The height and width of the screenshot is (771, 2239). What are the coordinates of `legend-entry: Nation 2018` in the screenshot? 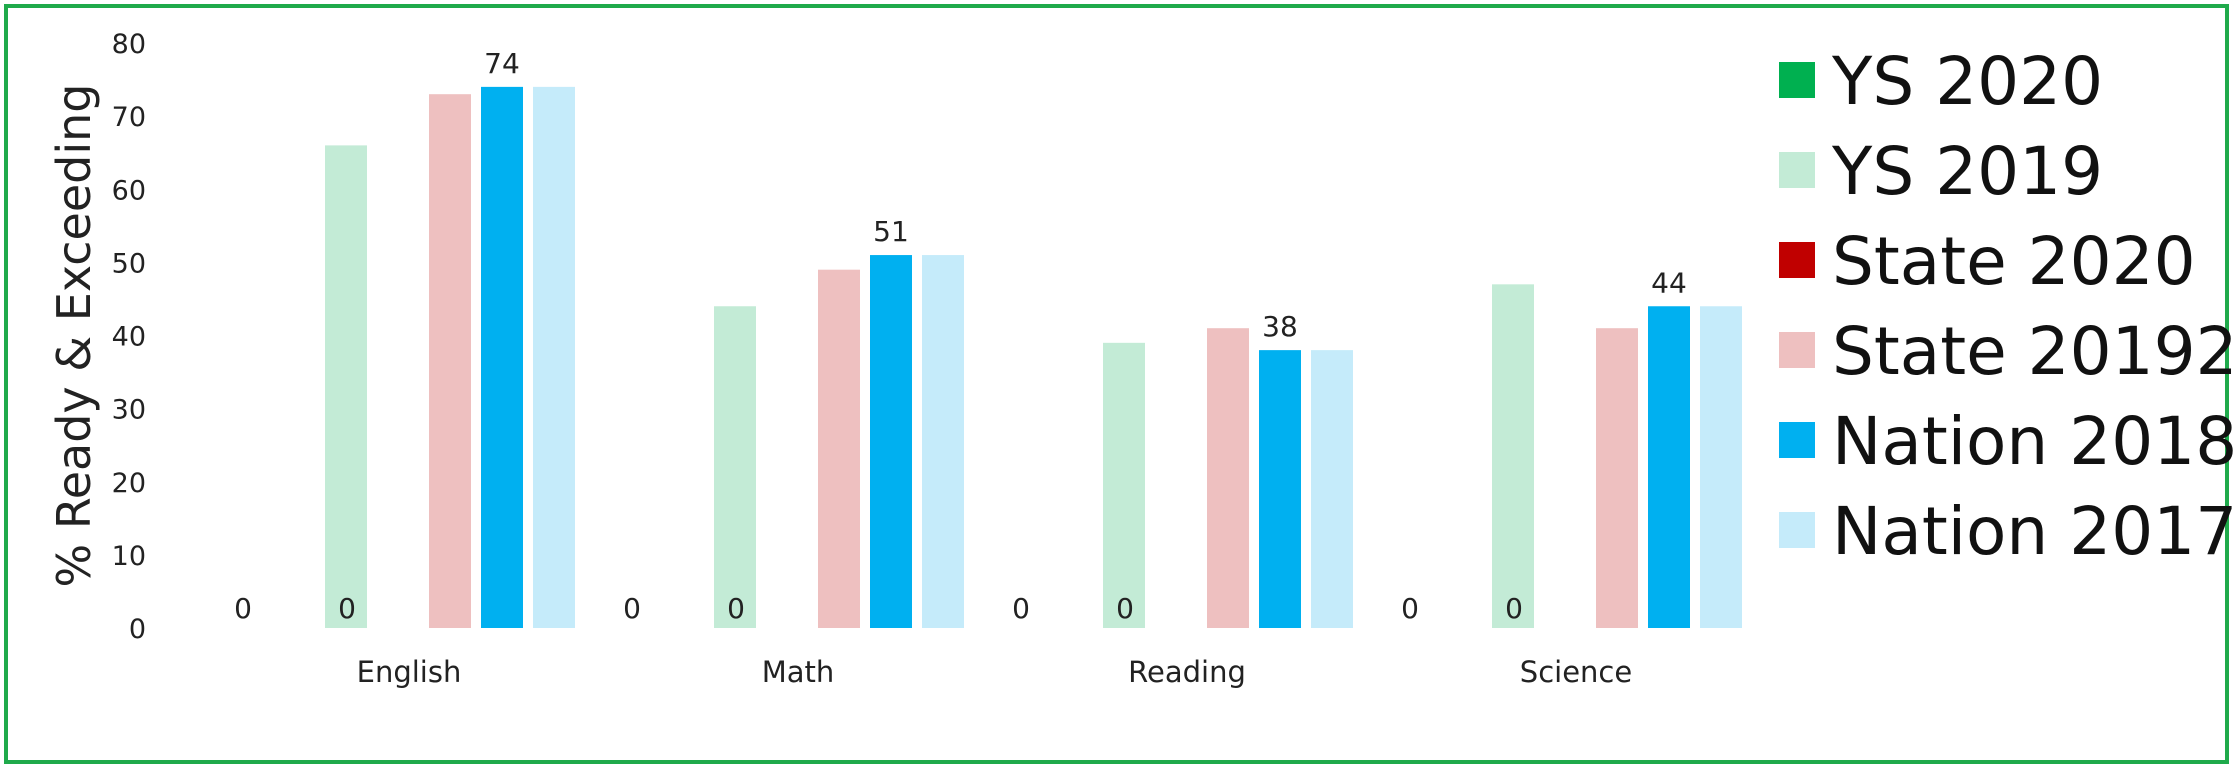 It's located at (2034, 441).